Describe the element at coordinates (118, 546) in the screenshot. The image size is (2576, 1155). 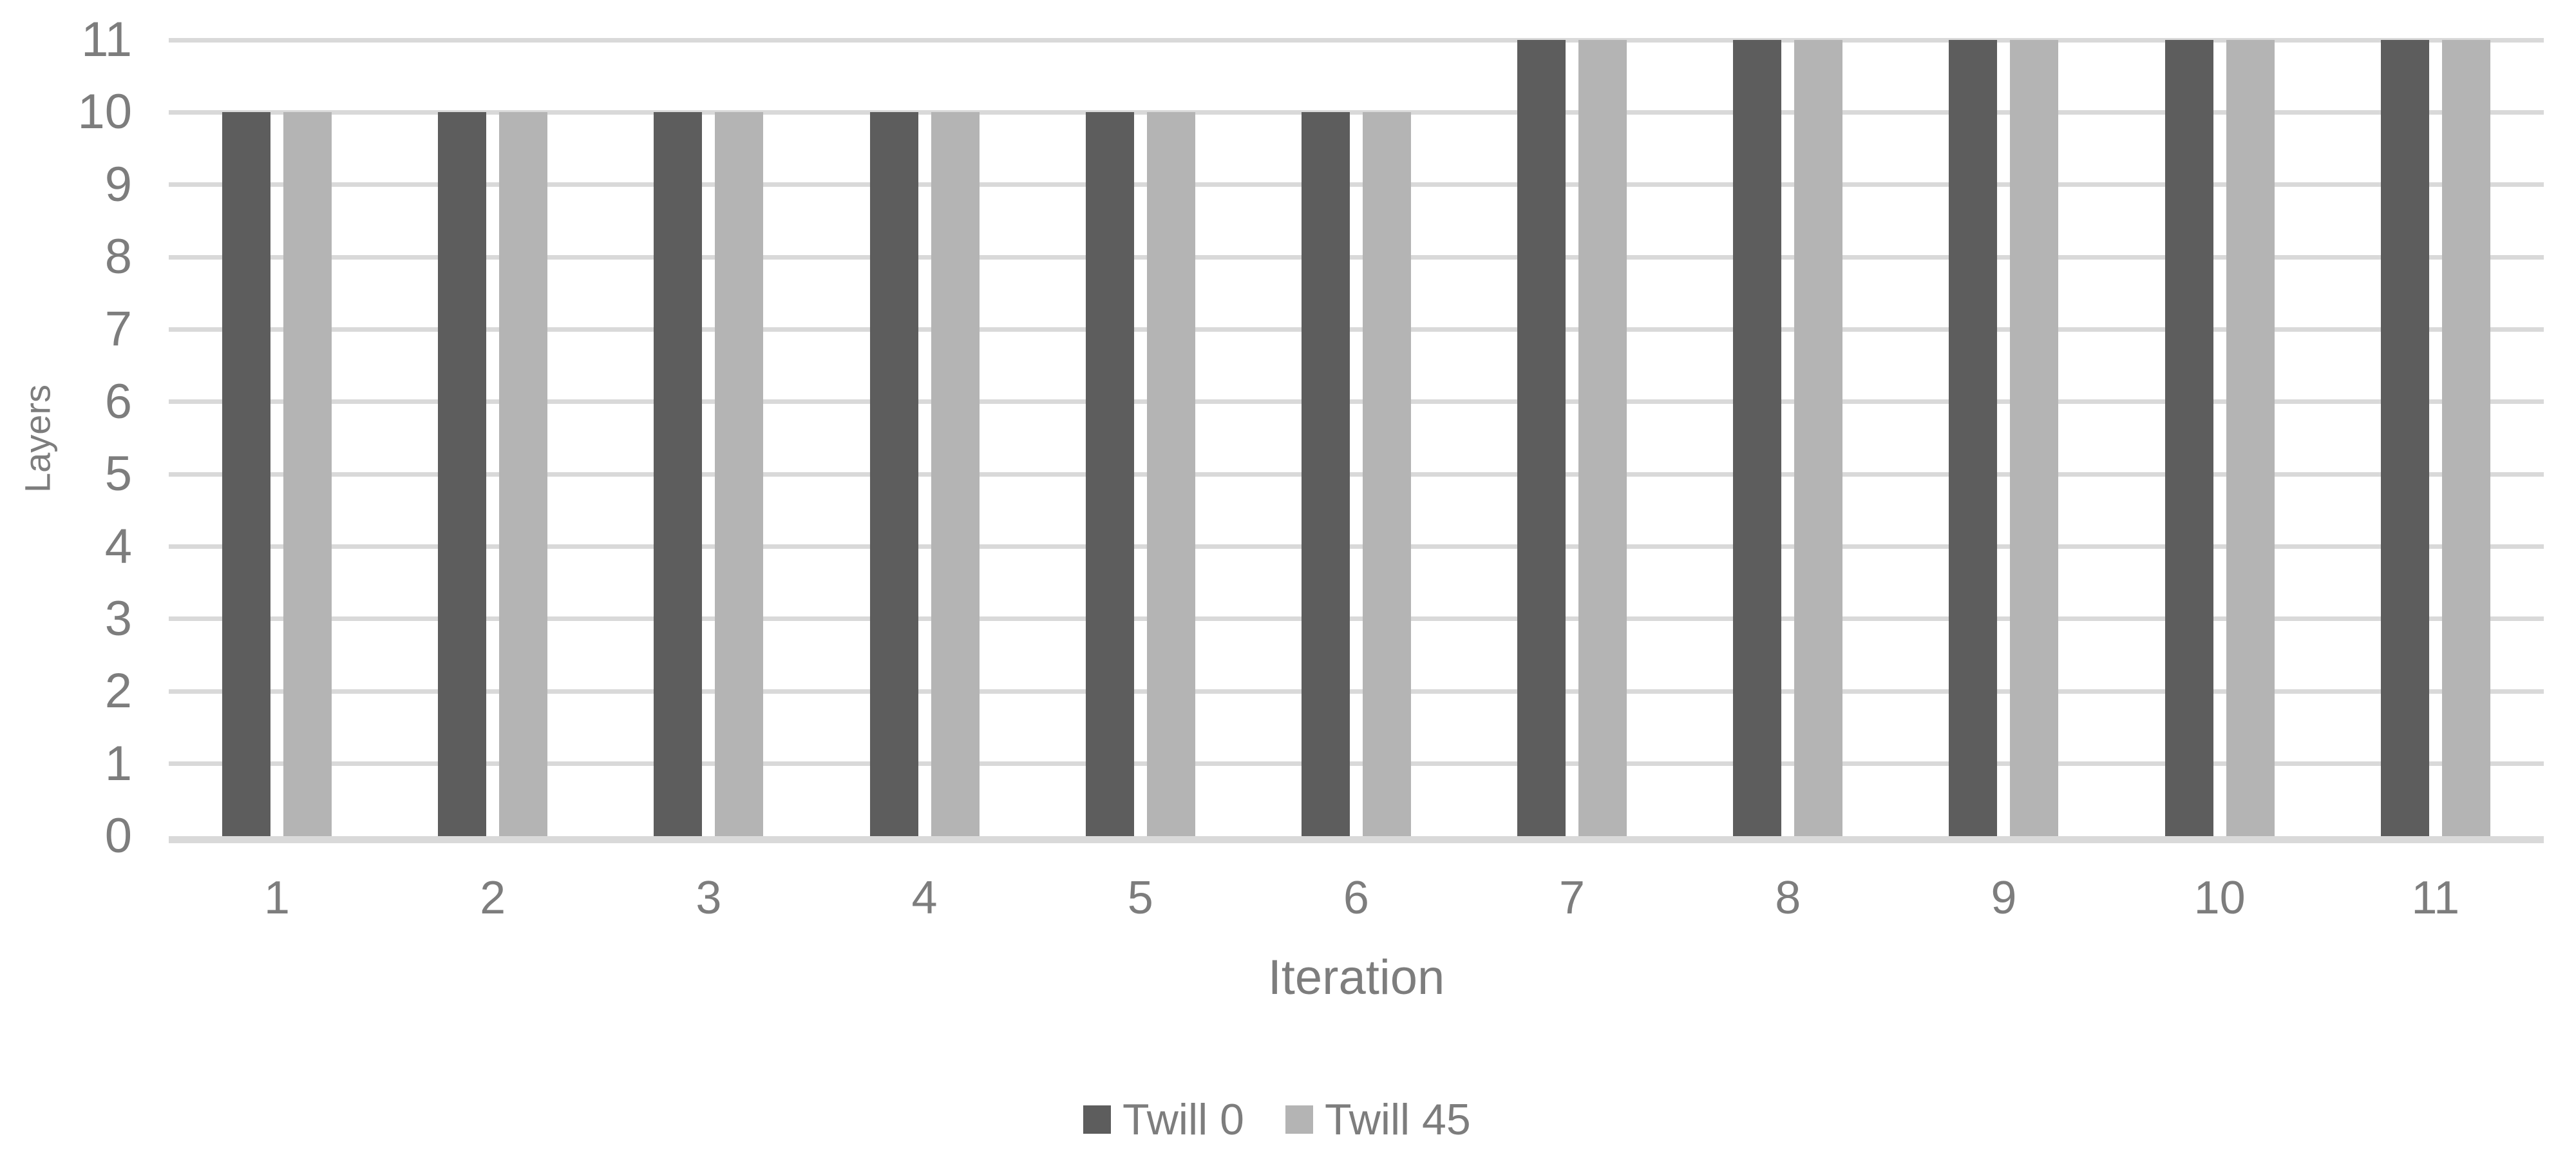
I see `y-tick-label: 4` at that location.